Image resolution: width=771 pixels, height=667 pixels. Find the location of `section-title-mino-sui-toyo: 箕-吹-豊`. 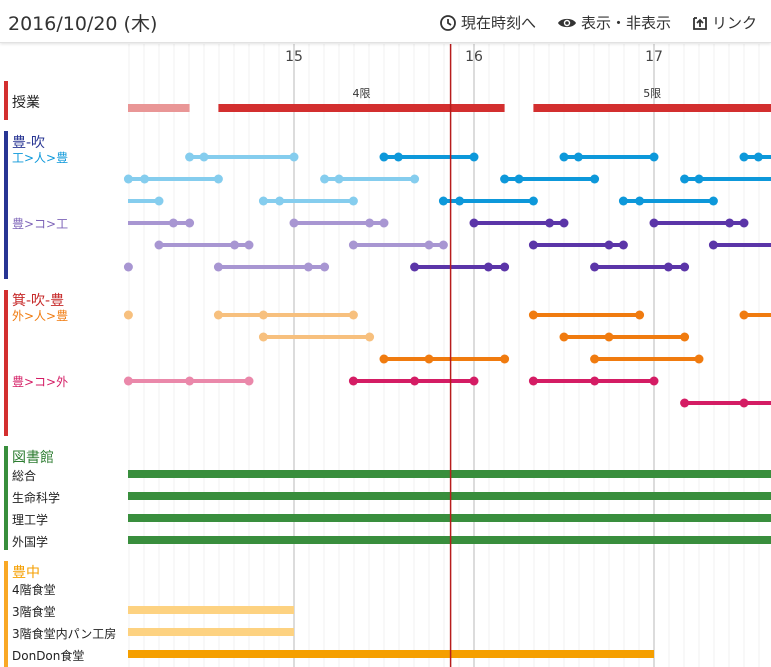

section-title-mino-sui-toyo: 箕-吹-豊 is located at coordinates (38, 301).